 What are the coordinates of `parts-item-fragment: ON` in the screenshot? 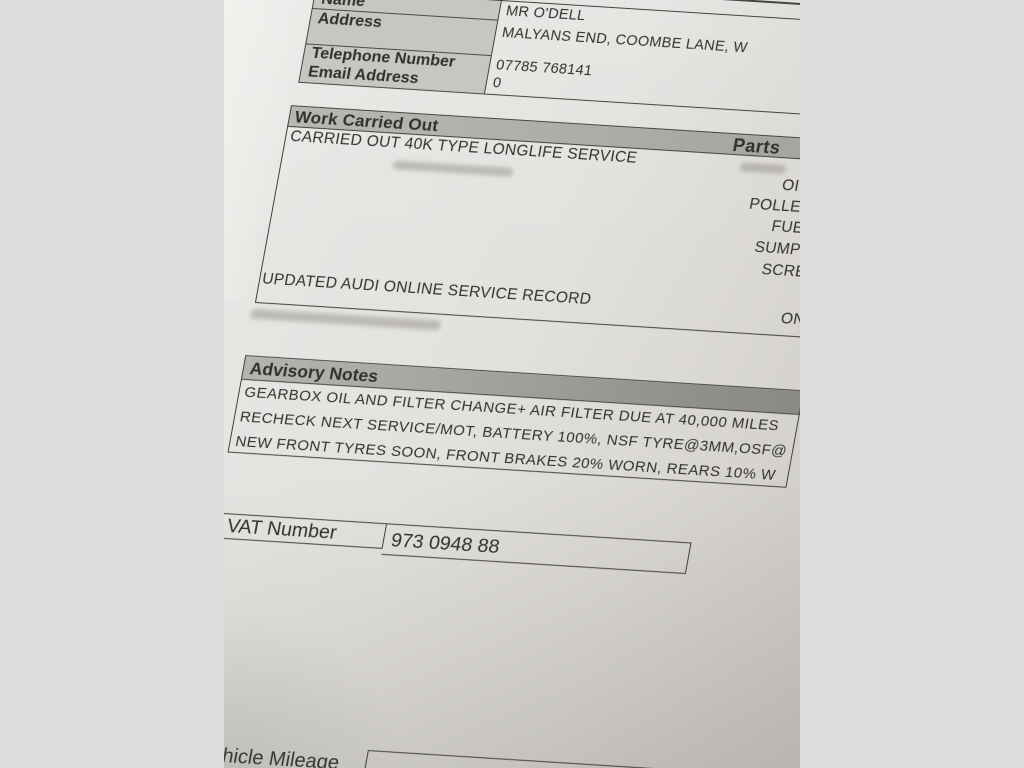 It's located at (789, 319).